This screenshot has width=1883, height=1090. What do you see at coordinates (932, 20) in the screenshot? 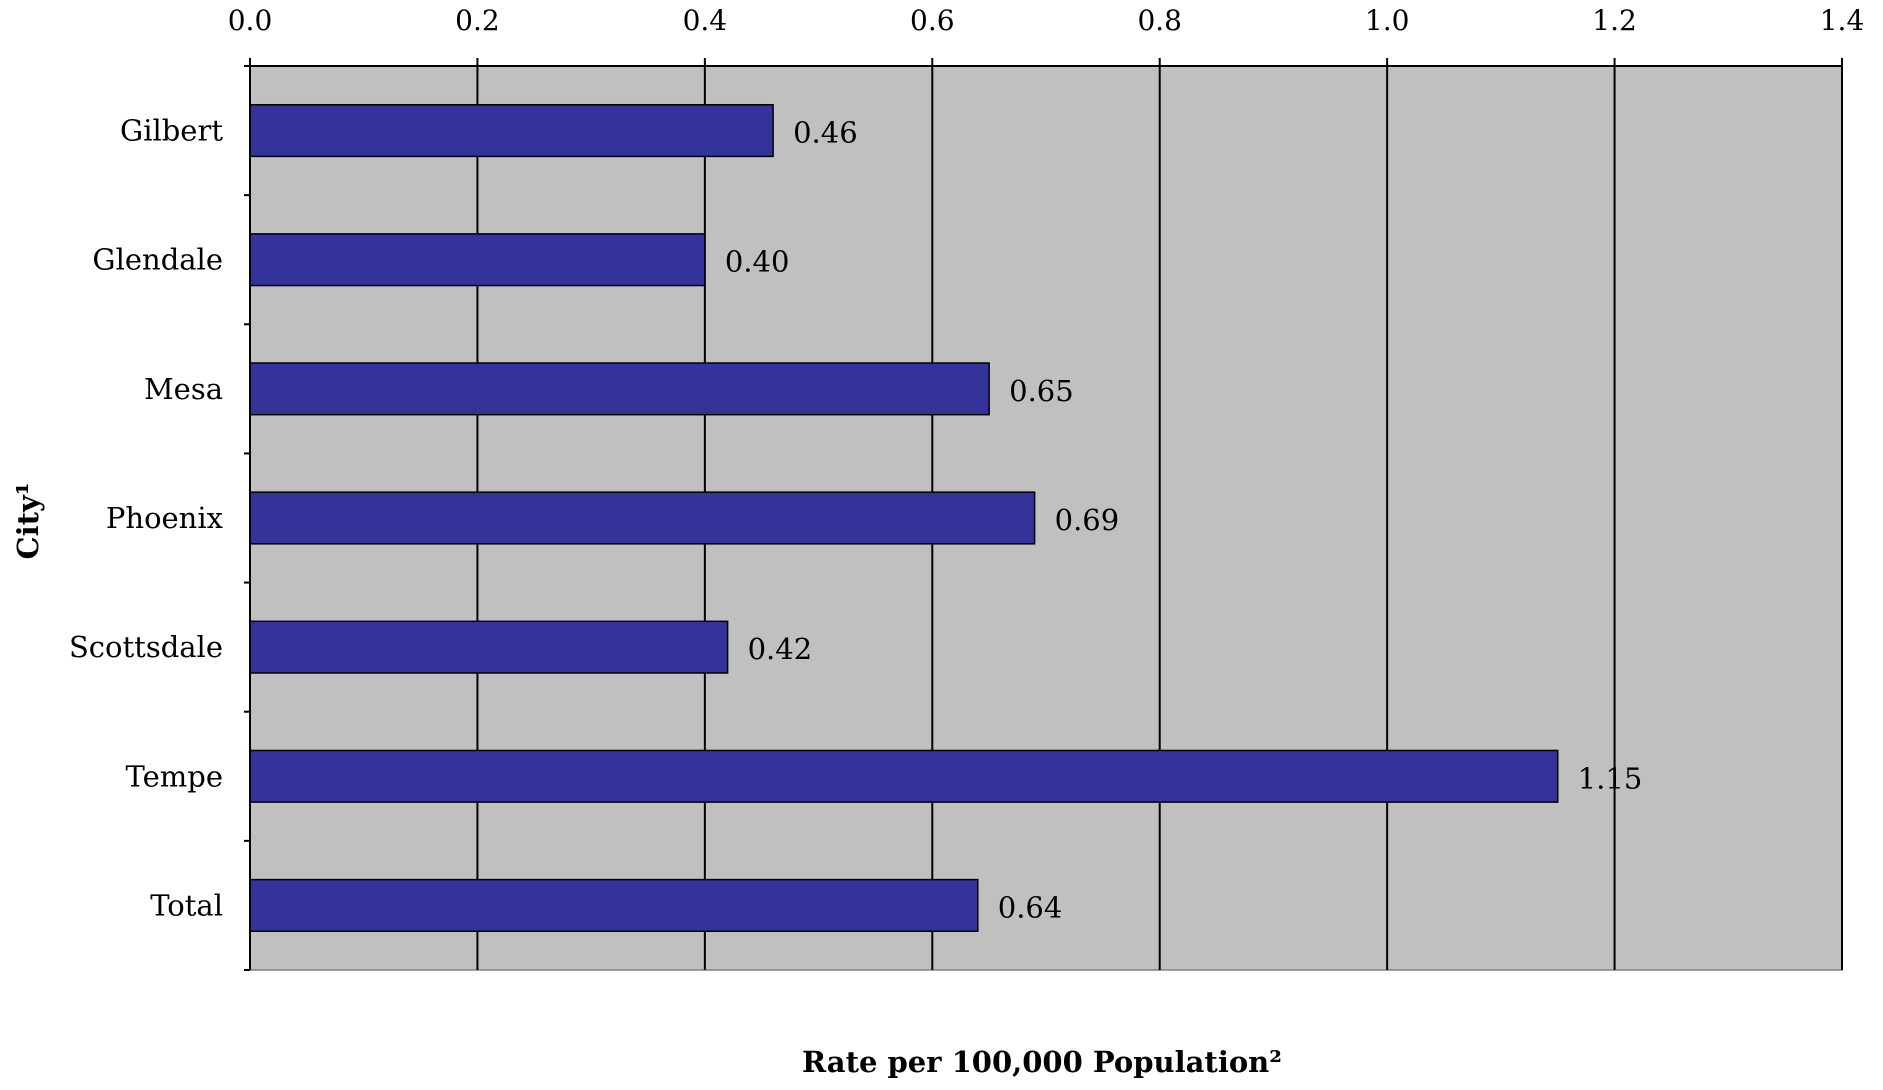
I see `x-tick-label: 0.6` at bounding box center [932, 20].